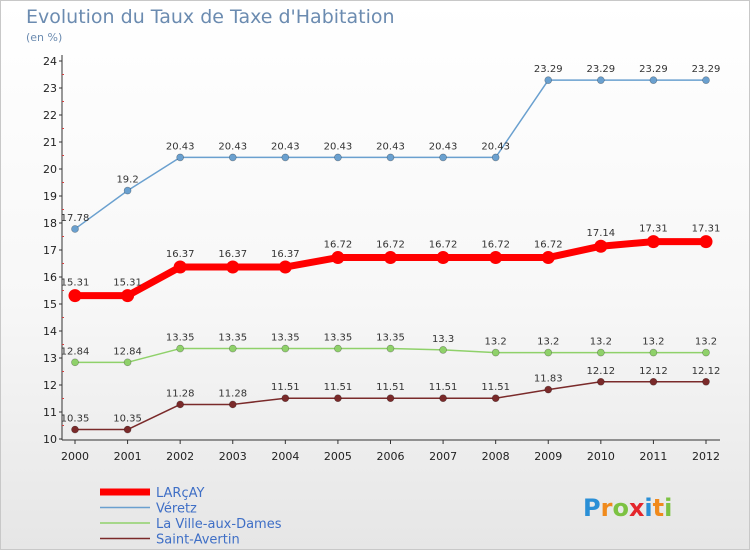 The height and width of the screenshot is (550, 750). I want to click on logo-letter: o, so click(620, 508).